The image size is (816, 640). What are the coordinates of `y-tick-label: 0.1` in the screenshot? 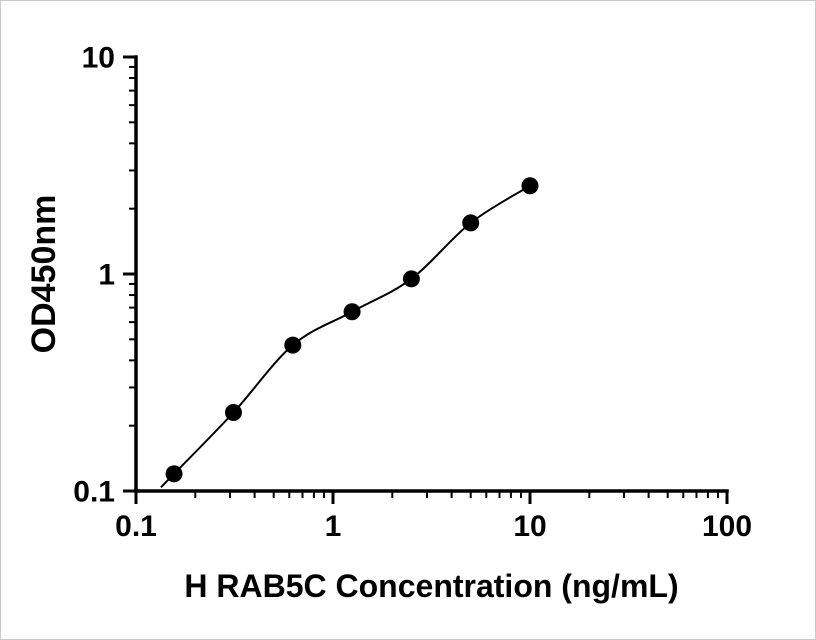 It's located at (94, 492).